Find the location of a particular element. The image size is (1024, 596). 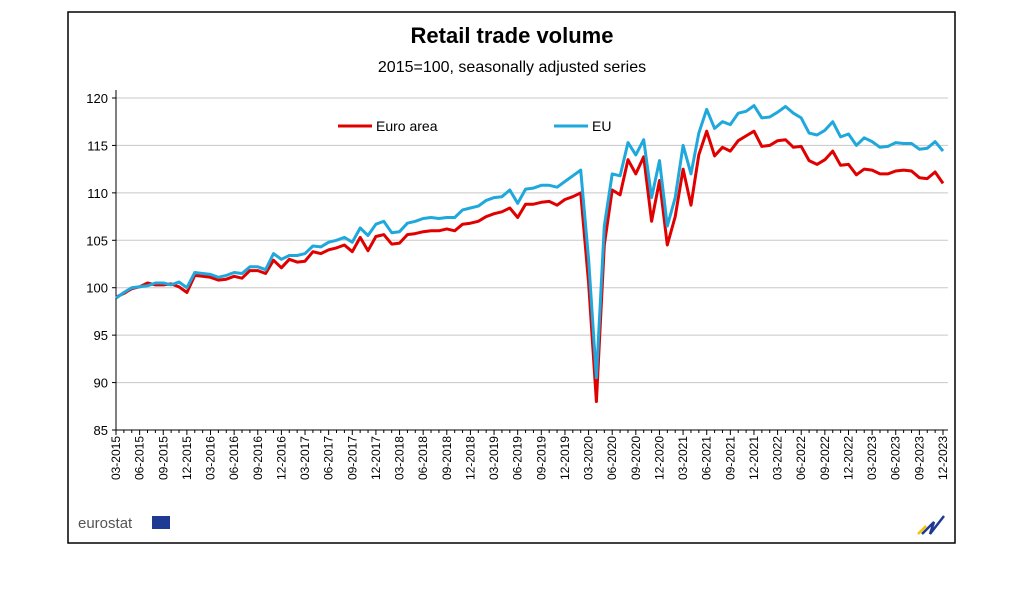

x-tick-label: 09-2015 is located at coordinates (163, 458).